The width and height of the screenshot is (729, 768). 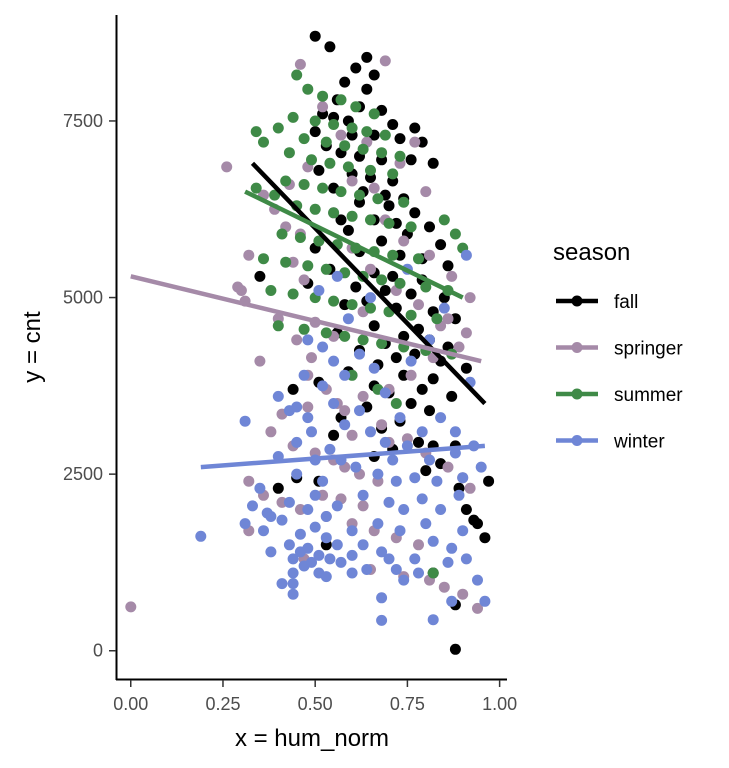 I want to click on y-tick-label: 5000, so click(x=83, y=298).